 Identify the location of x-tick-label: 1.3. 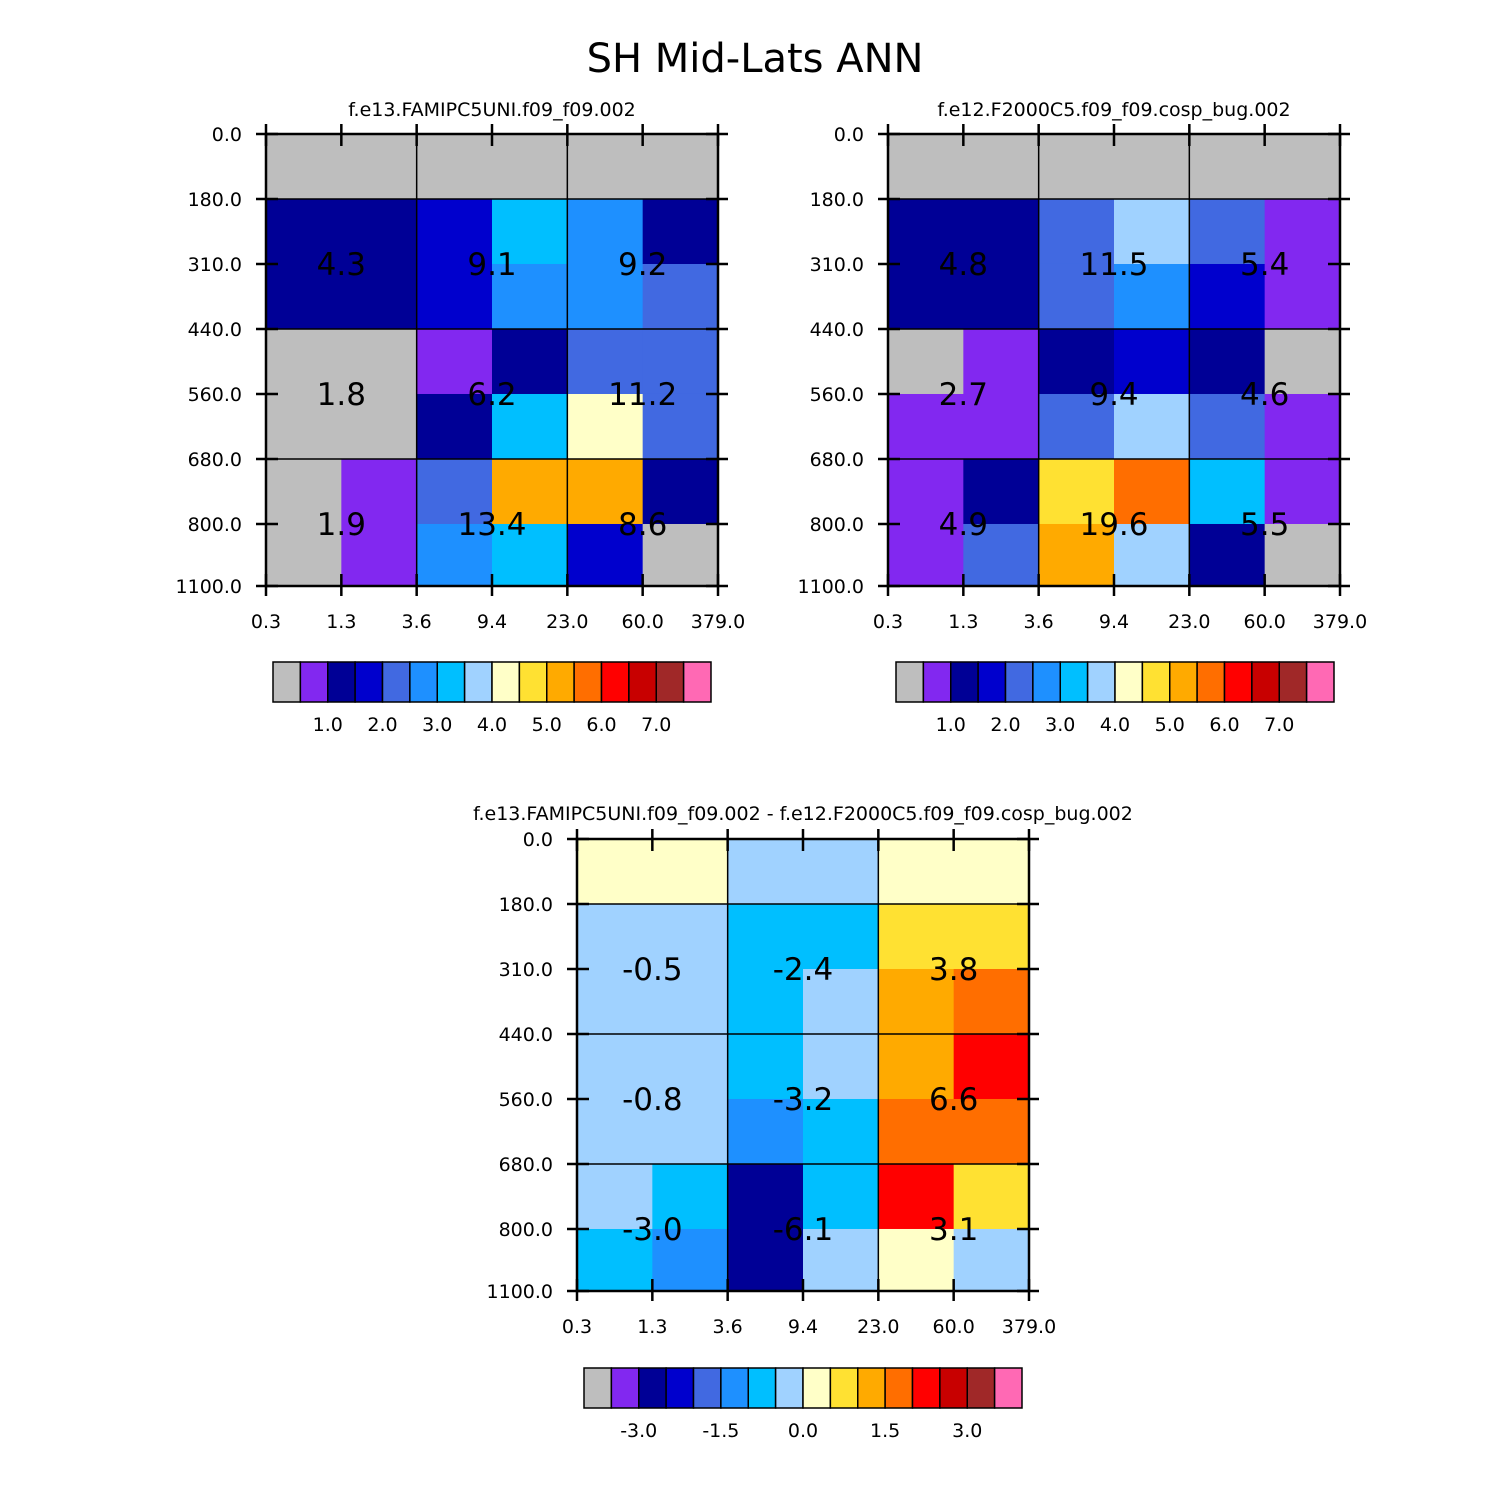
(963, 622).